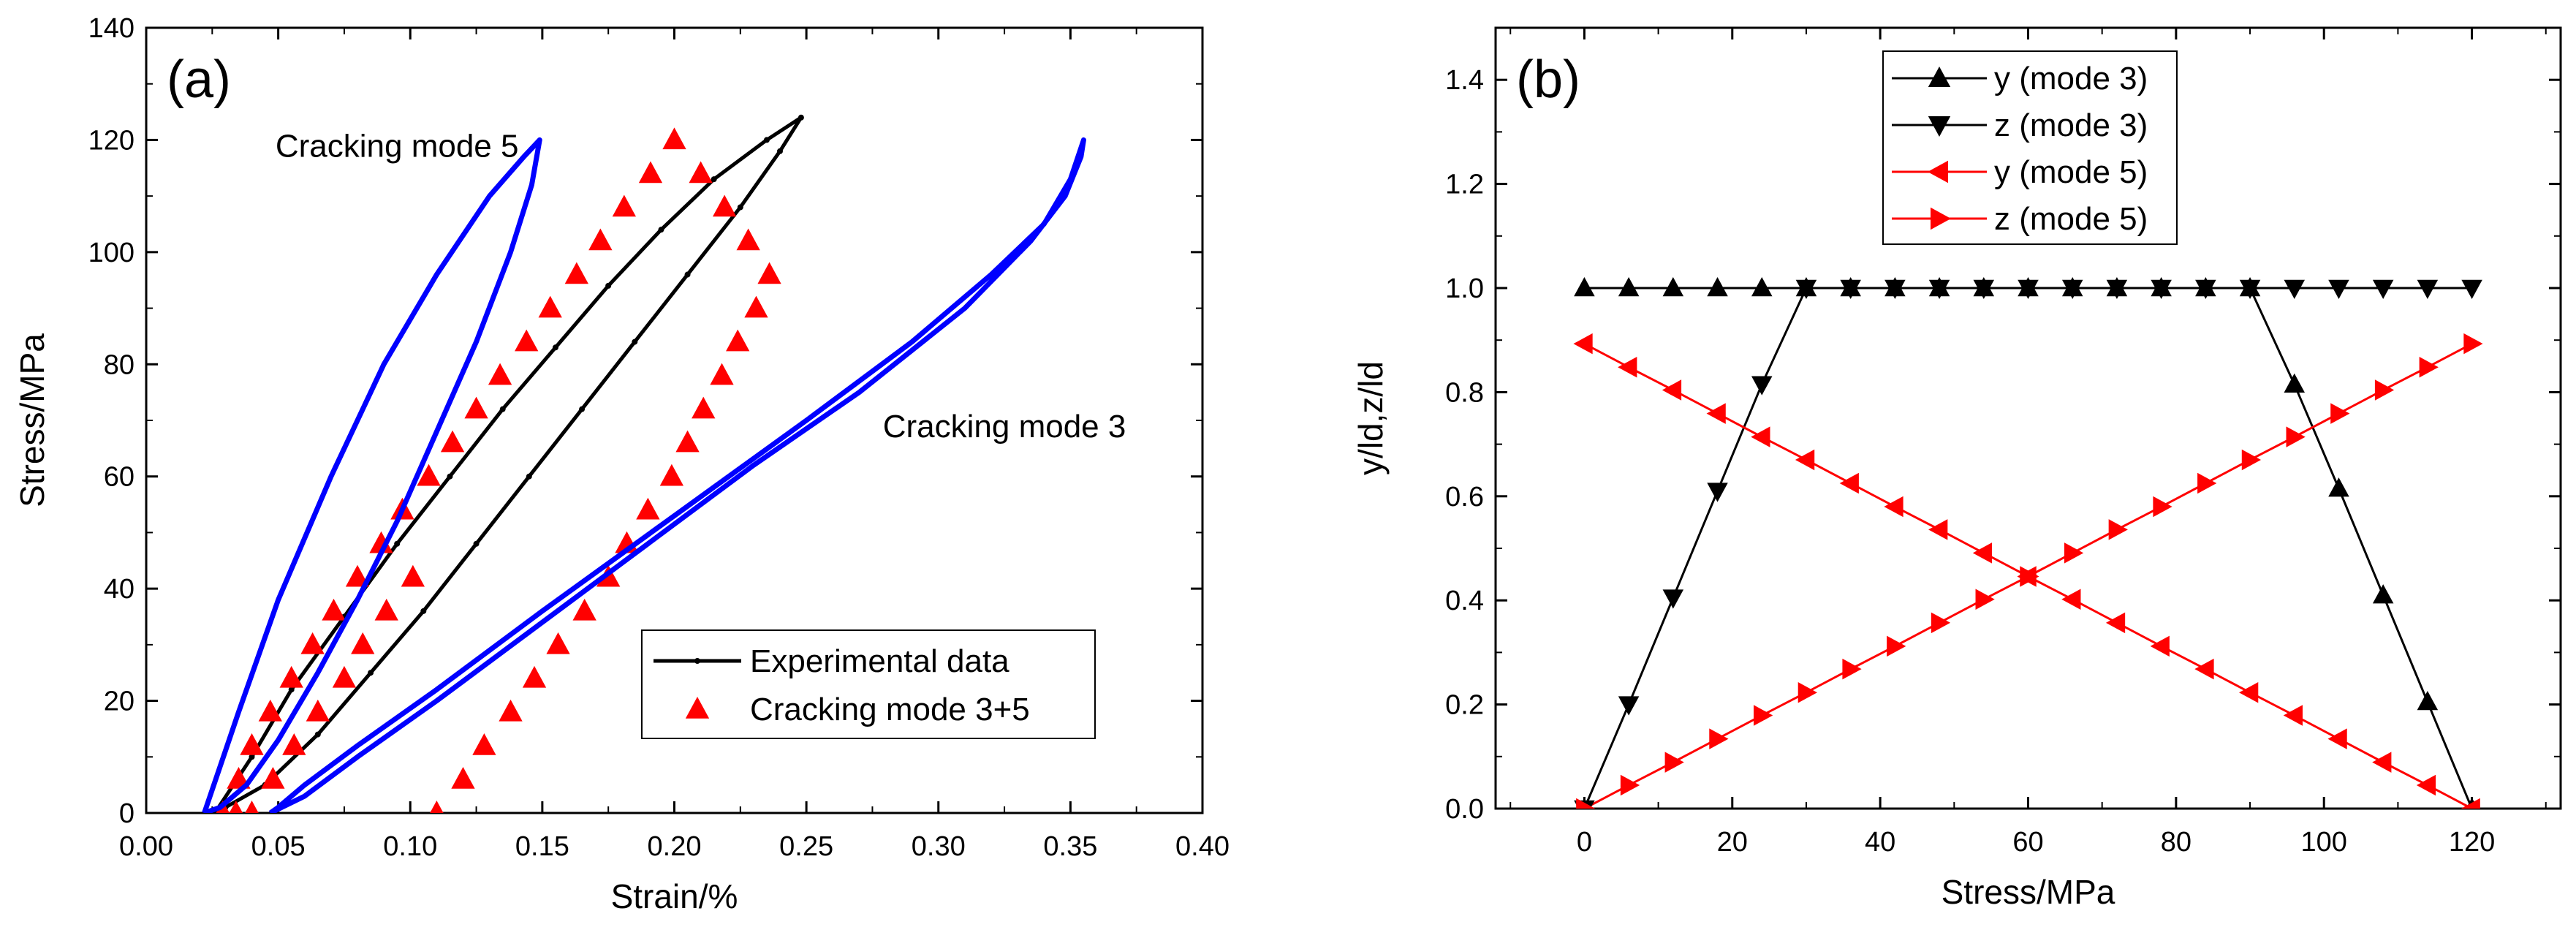 The image size is (2576, 938). I want to click on y-tick-label: 100, so click(111, 253).